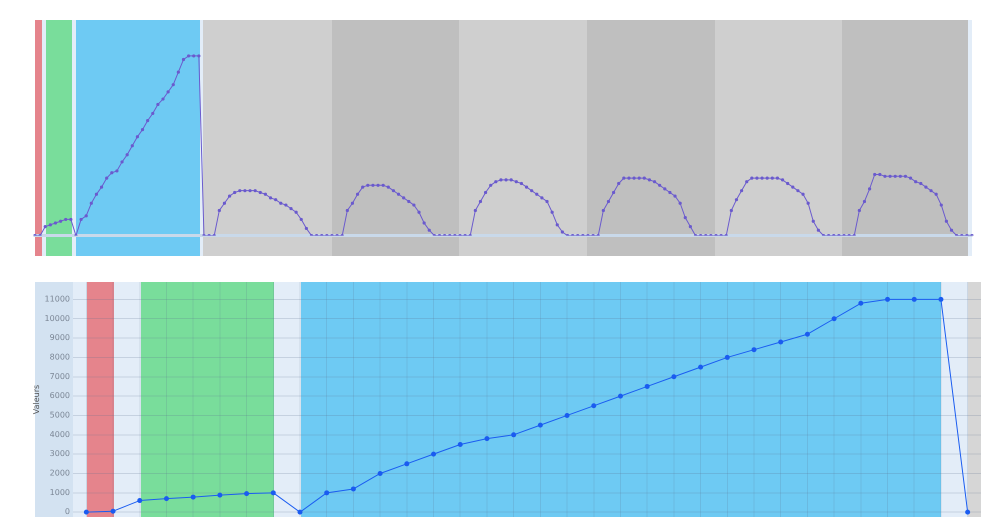 Image resolution: width=998 pixels, height=528 pixels. I want to click on y-tick-label: 10000, so click(57, 318).